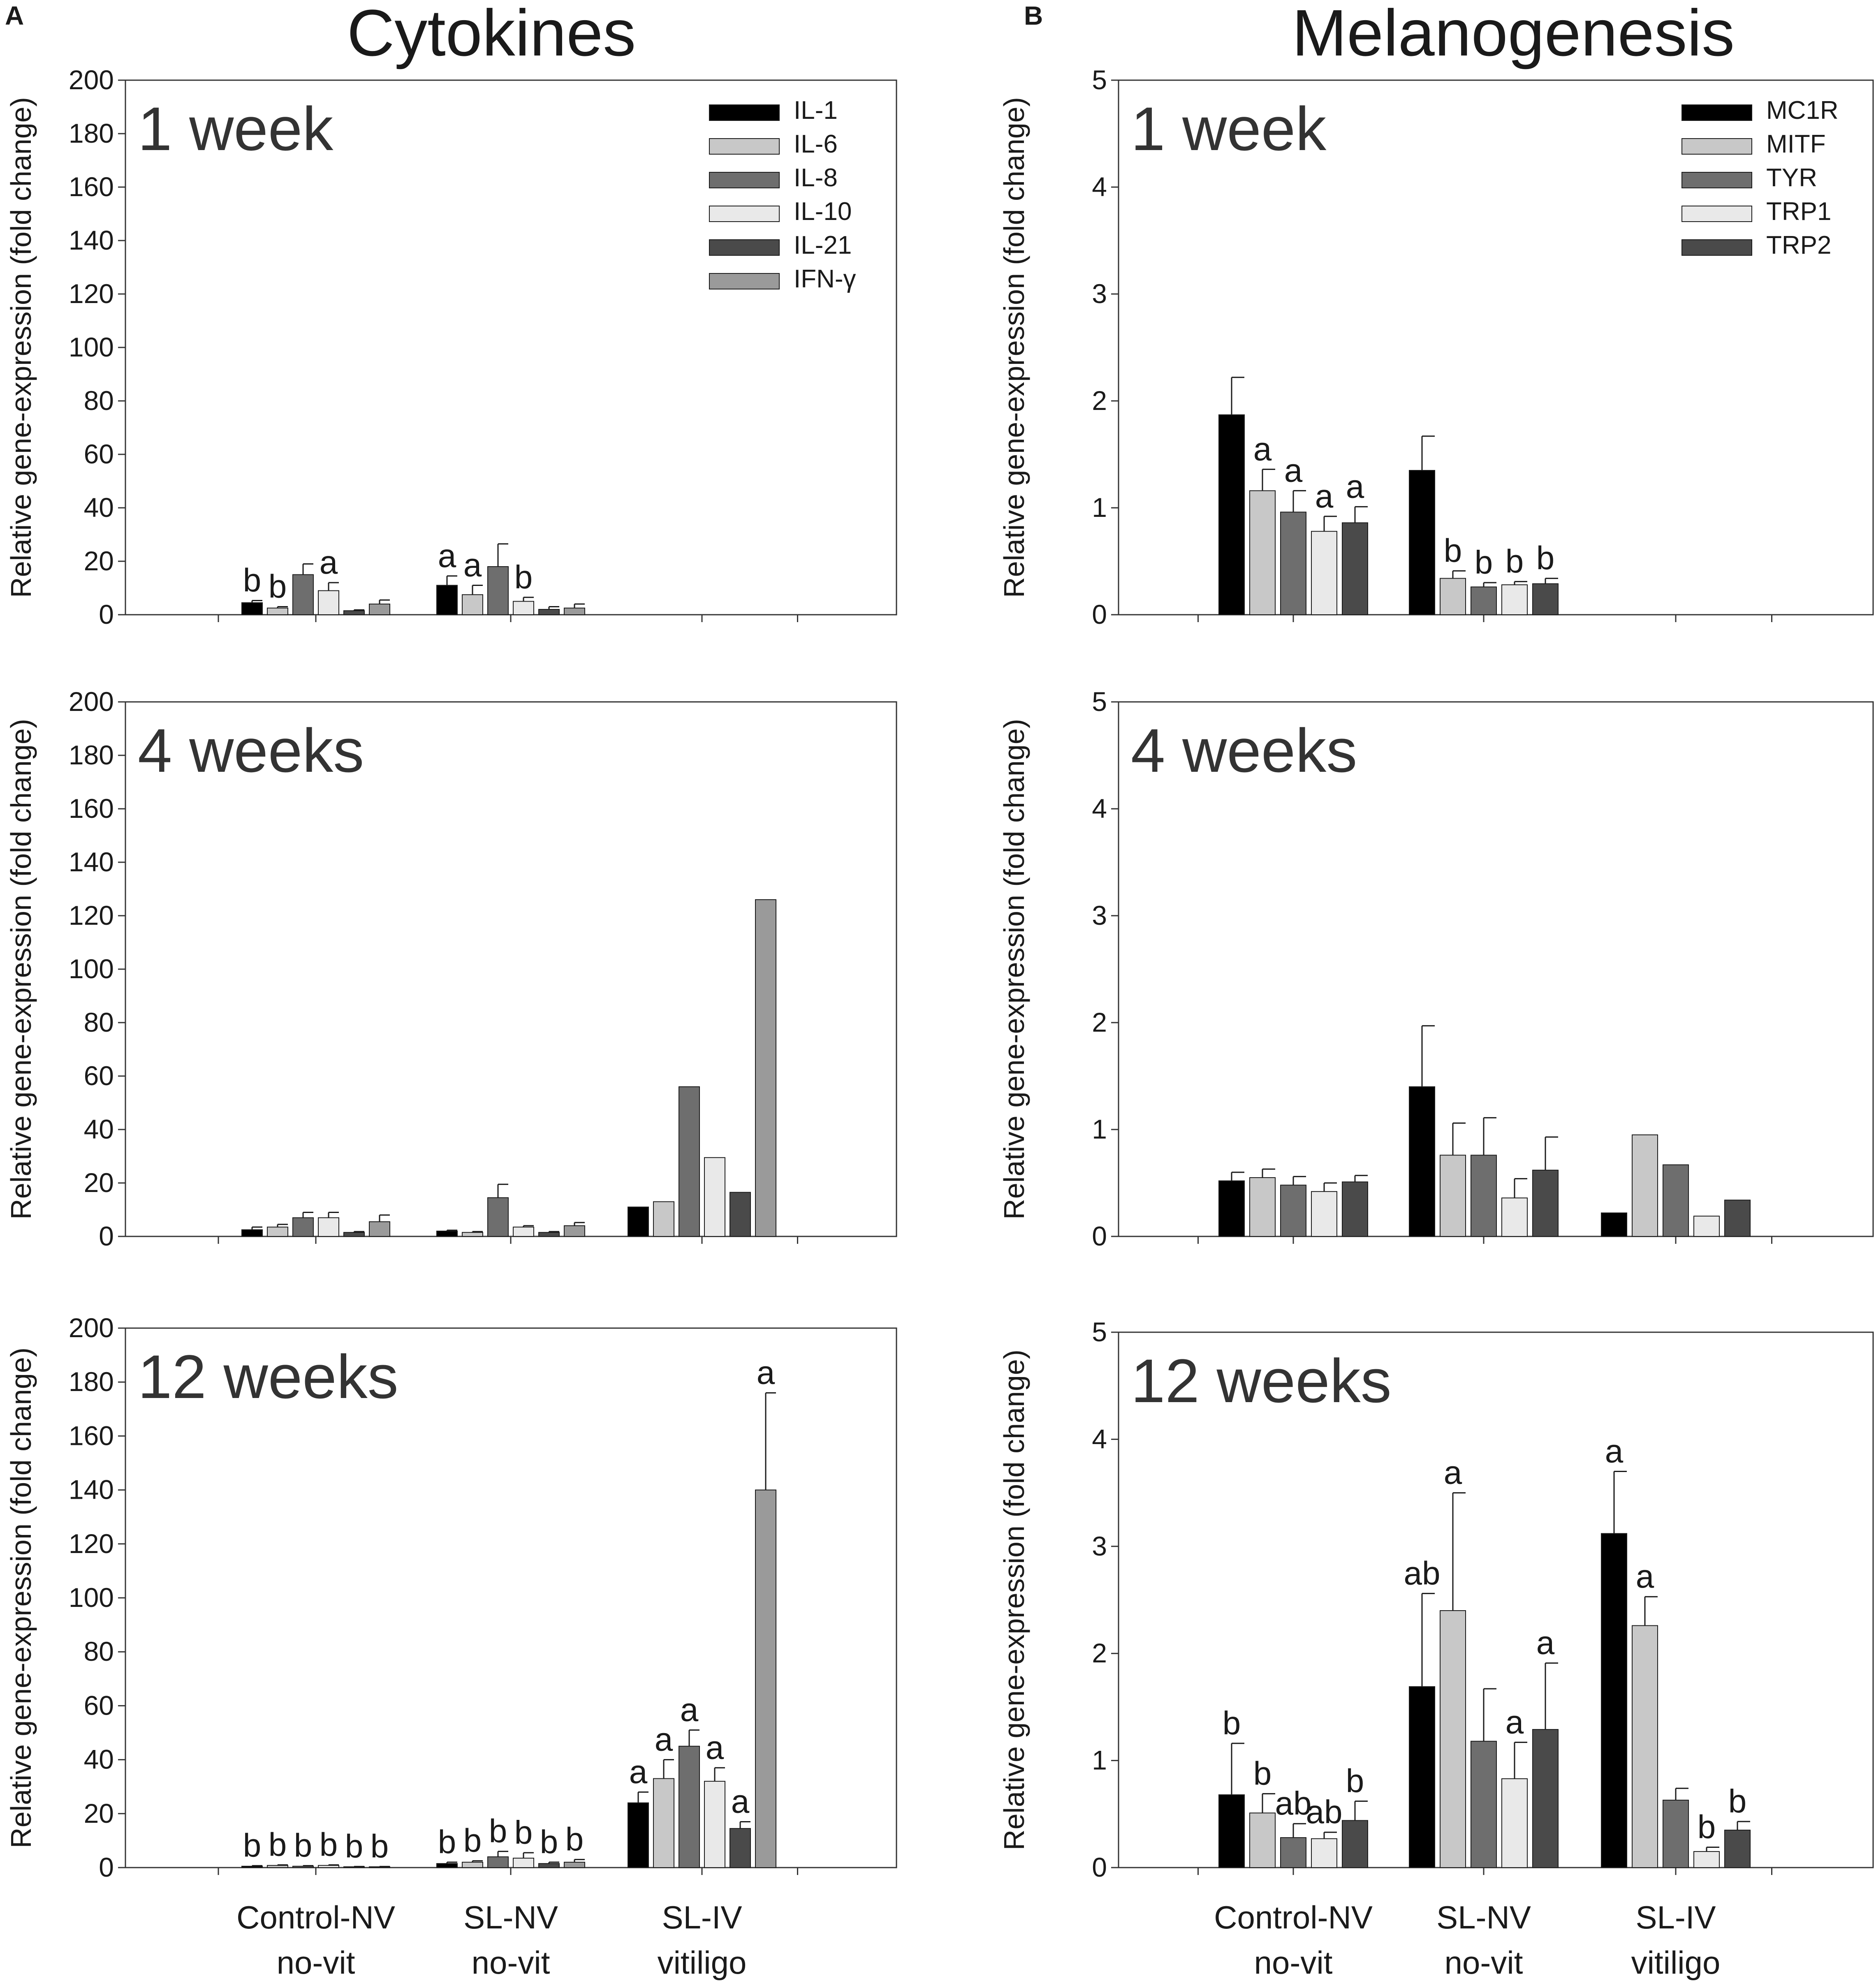  I want to click on legend-label: IL-21, so click(823, 245).